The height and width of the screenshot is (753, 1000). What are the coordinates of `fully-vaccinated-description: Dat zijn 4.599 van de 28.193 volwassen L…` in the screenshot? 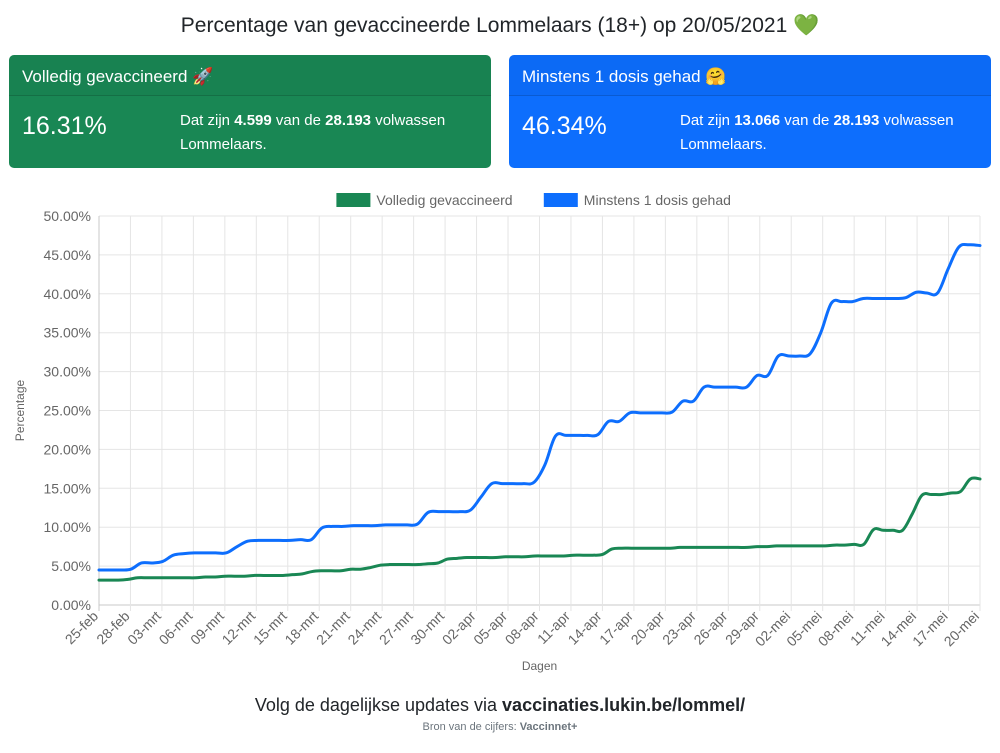 It's located at (330, 133).